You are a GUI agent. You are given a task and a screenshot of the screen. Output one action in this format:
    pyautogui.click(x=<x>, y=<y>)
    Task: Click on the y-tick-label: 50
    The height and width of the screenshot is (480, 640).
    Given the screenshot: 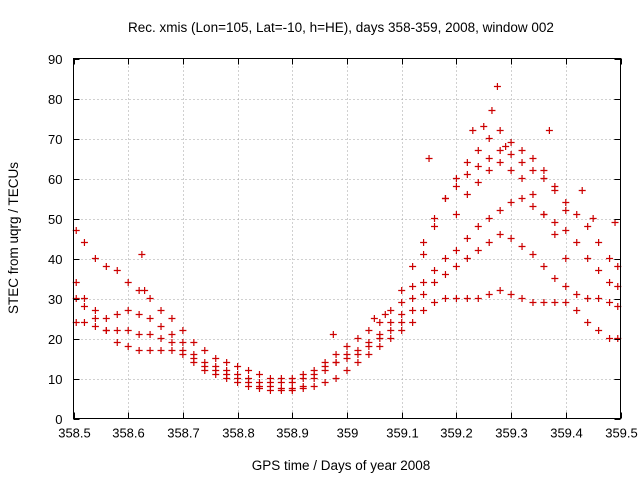 What is the action you would take?
    pyautogui.click(x=55, y=219)
    